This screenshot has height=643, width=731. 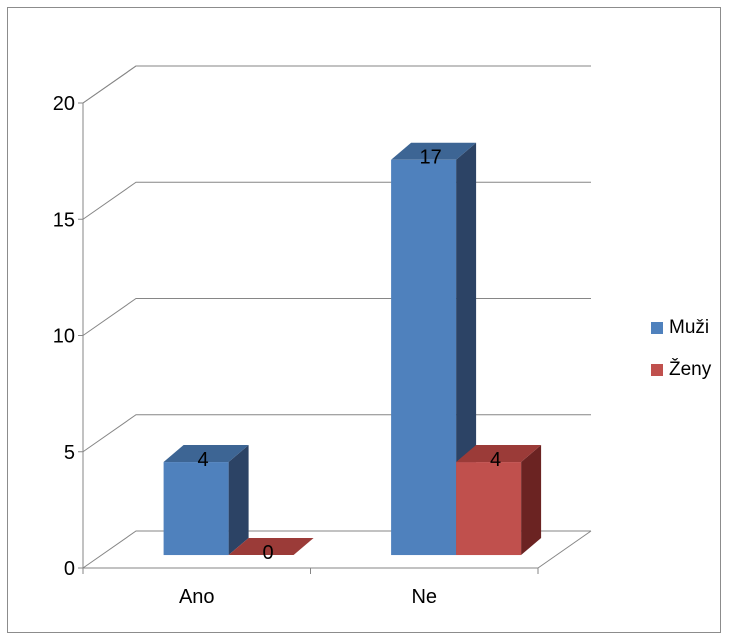 I want to click on y-tick-label: 20, so click(x=64, y=104).